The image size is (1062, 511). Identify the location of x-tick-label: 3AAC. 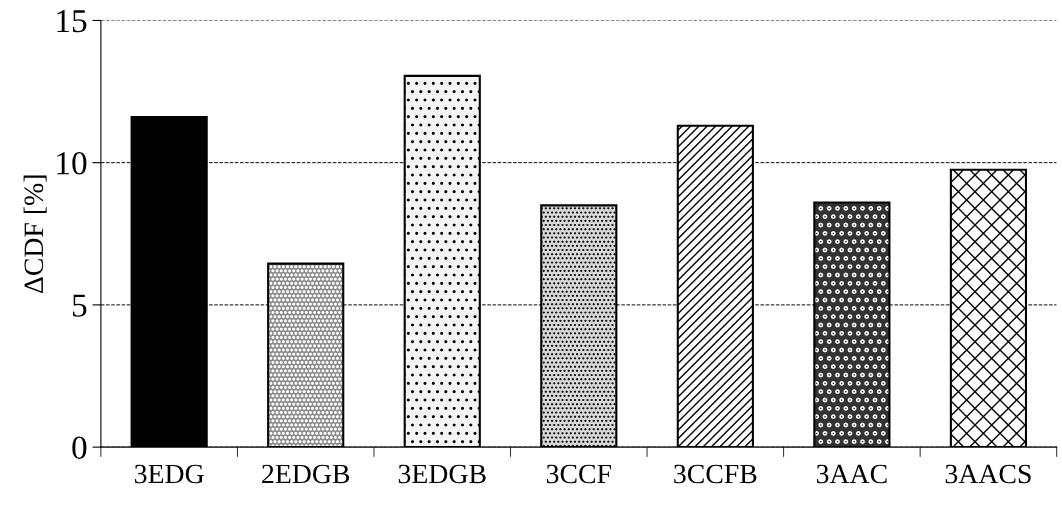
(851, 474).